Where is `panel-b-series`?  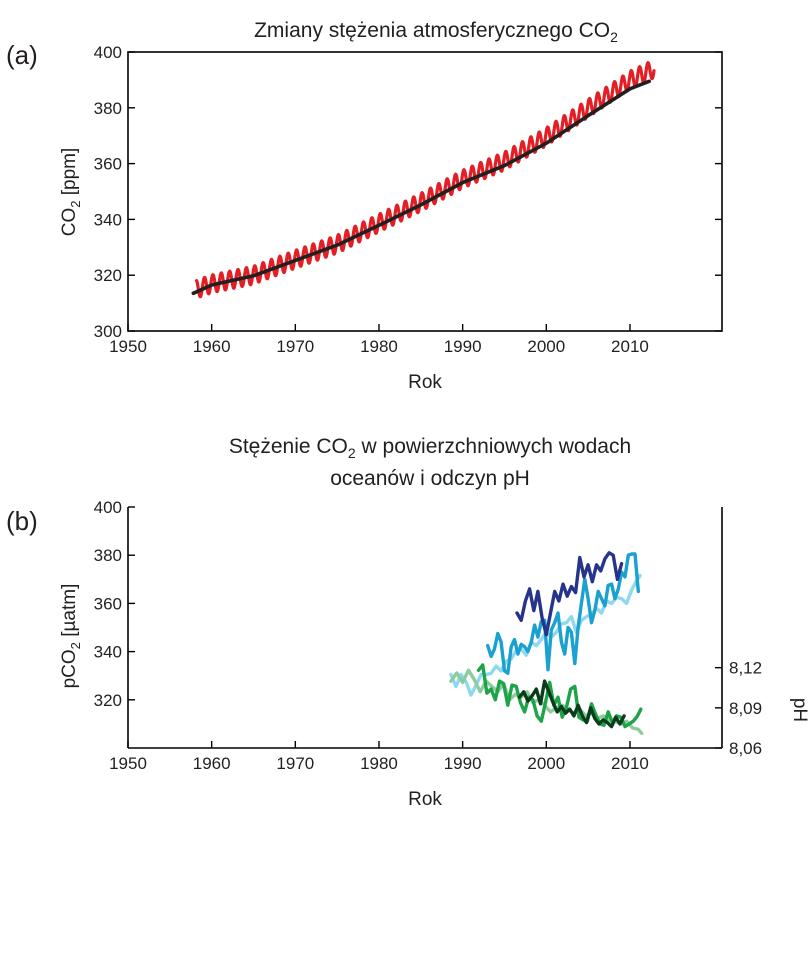
panel-b-series is located at coordinates (546, 643).